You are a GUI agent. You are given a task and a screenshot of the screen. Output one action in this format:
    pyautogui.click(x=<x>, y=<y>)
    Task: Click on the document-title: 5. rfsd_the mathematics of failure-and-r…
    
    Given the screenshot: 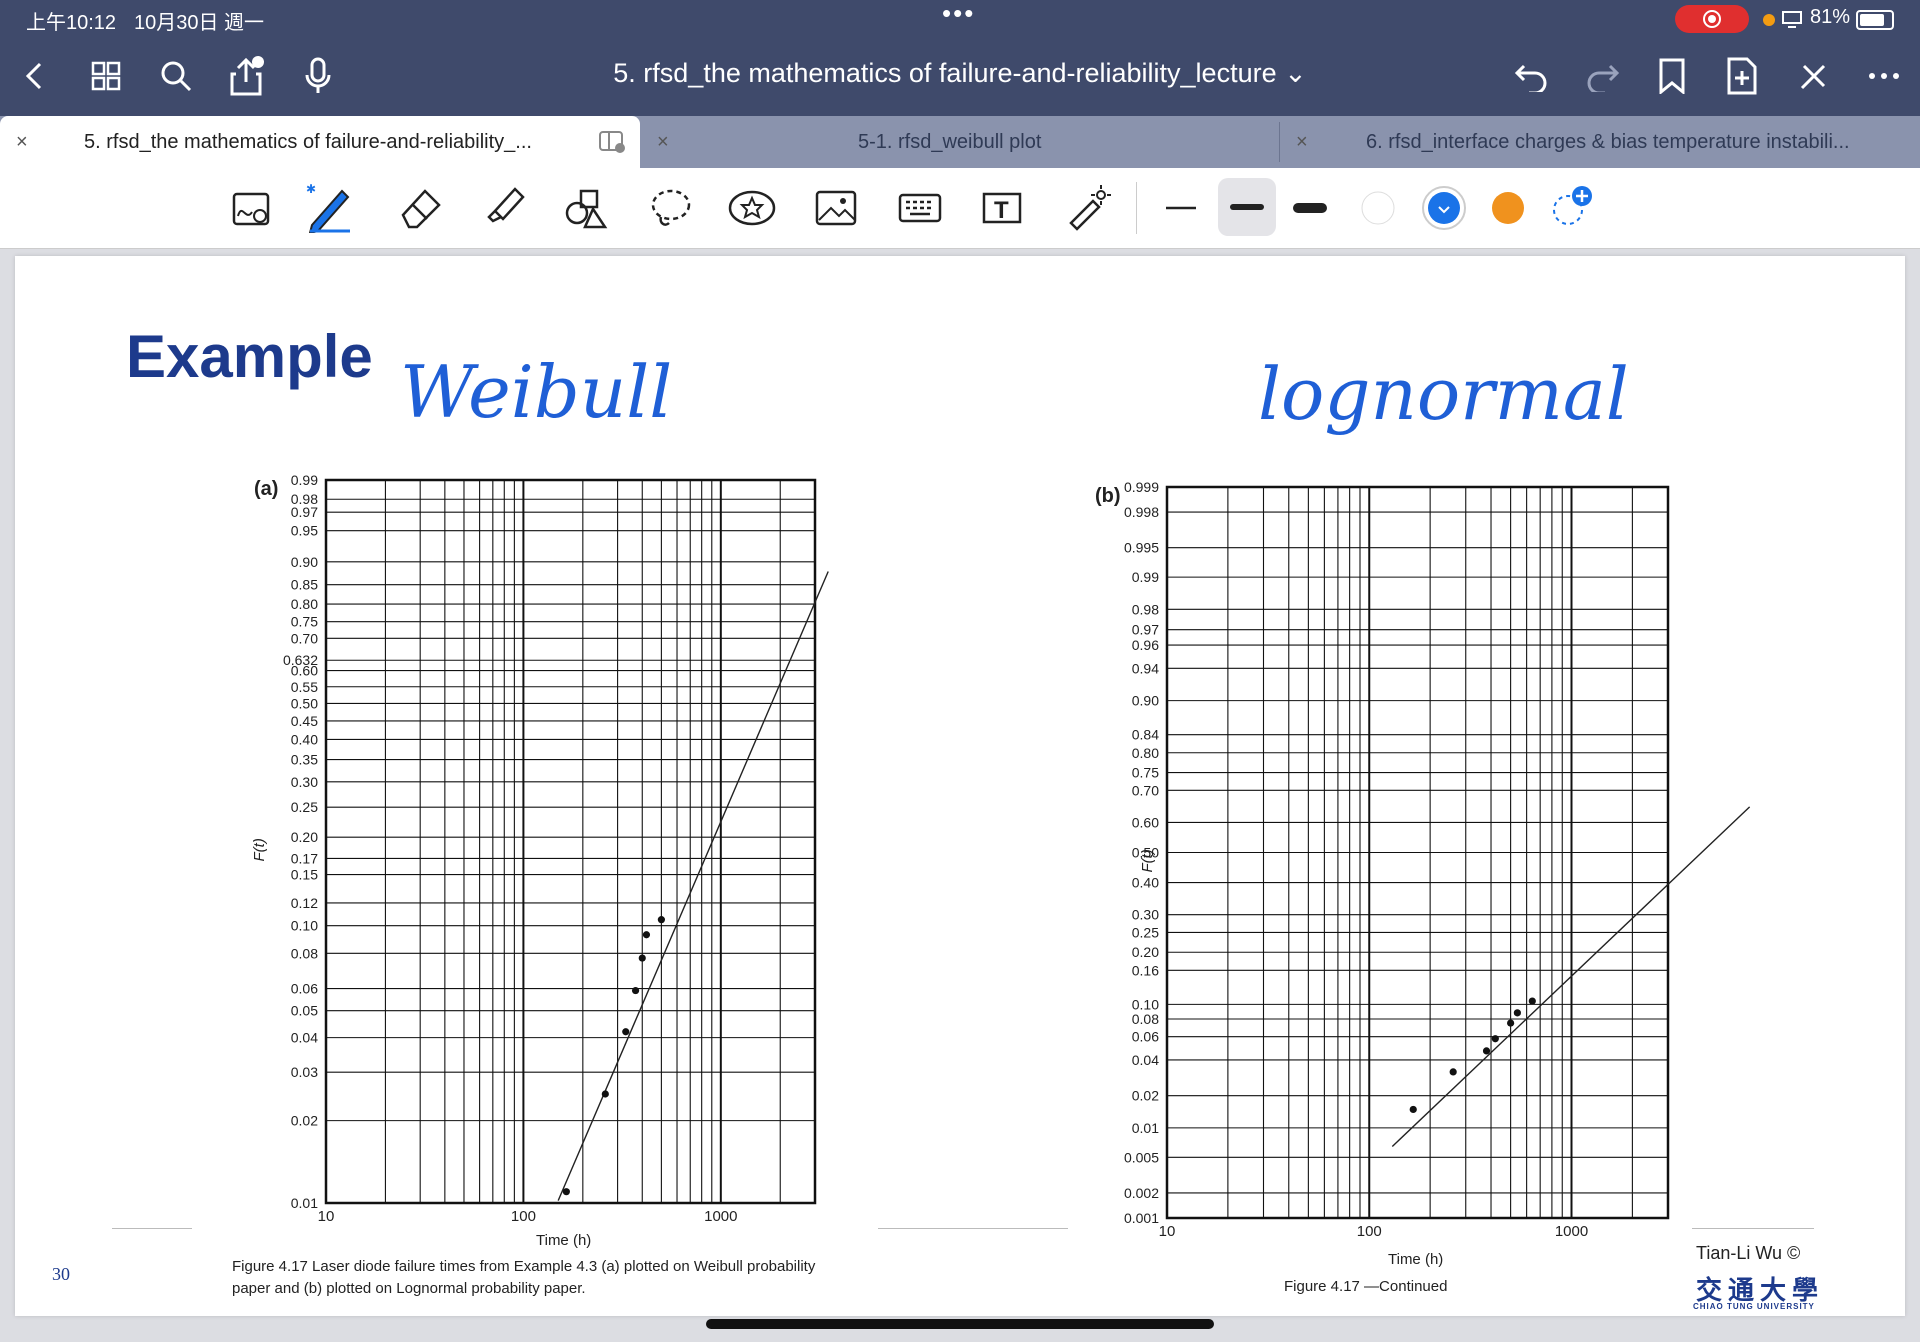 What is the action you would take?
    pyautogui.click(x=960, y=73)
    